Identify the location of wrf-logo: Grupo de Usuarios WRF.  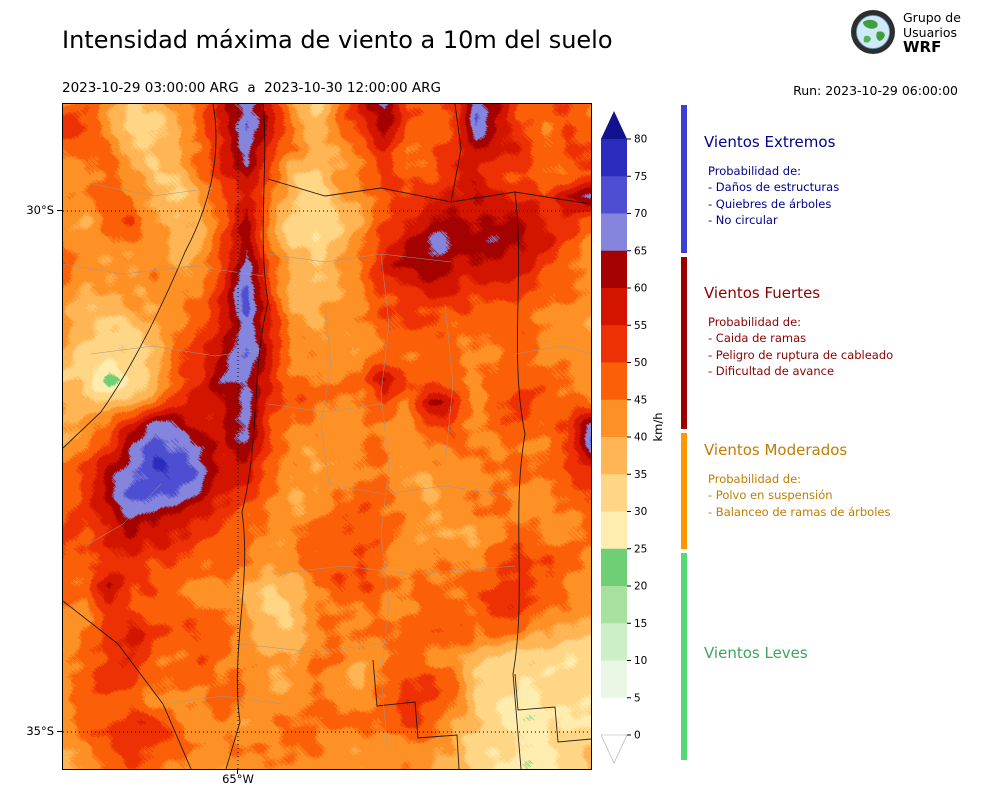
(905, 32).